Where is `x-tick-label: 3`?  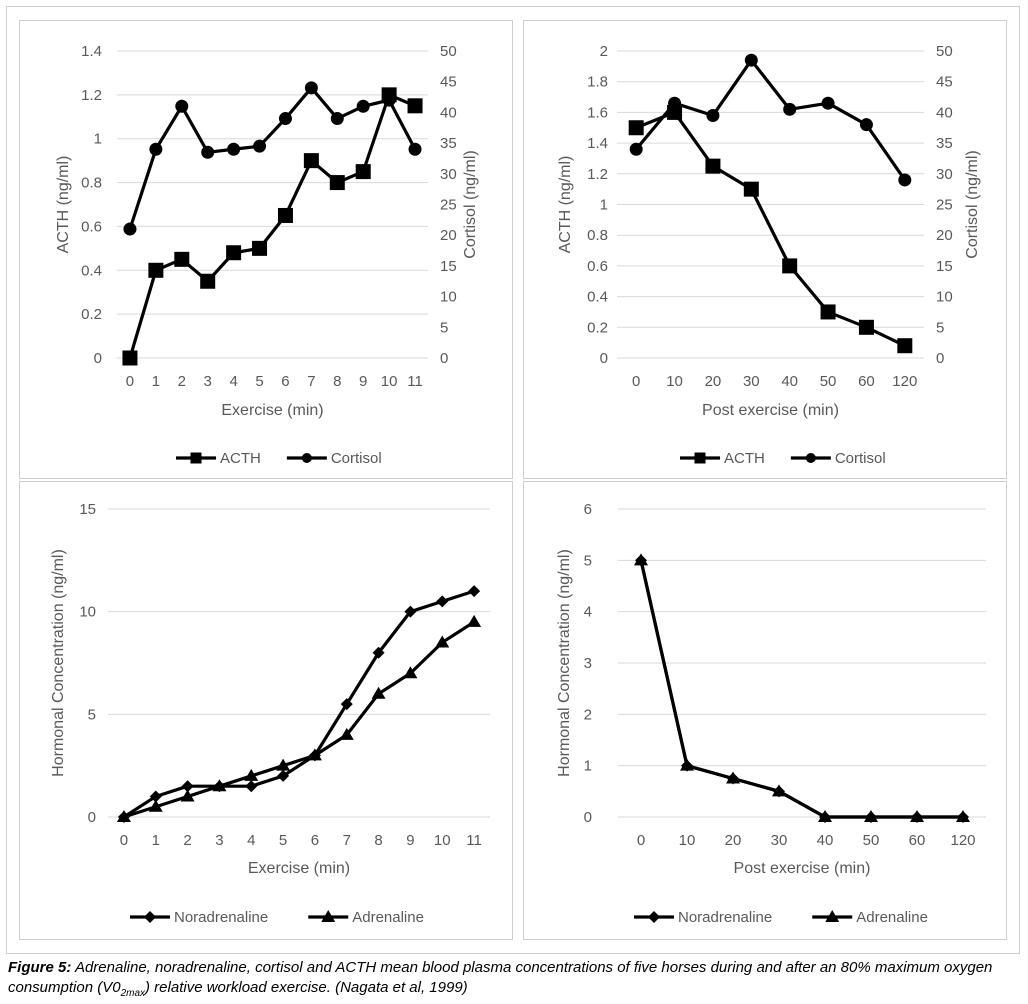 x-tick-label: 3 is located at coordinates (219, 840).